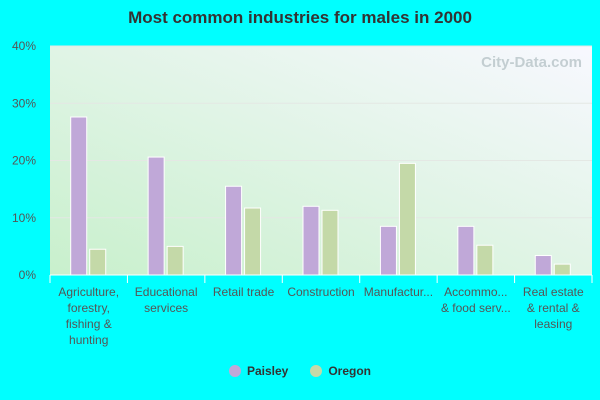 This screenshot has height=400, width=600. Describe the element at coordinates (553, 308) in the screenshot. I see `x-category-label: & rental &` at that location.